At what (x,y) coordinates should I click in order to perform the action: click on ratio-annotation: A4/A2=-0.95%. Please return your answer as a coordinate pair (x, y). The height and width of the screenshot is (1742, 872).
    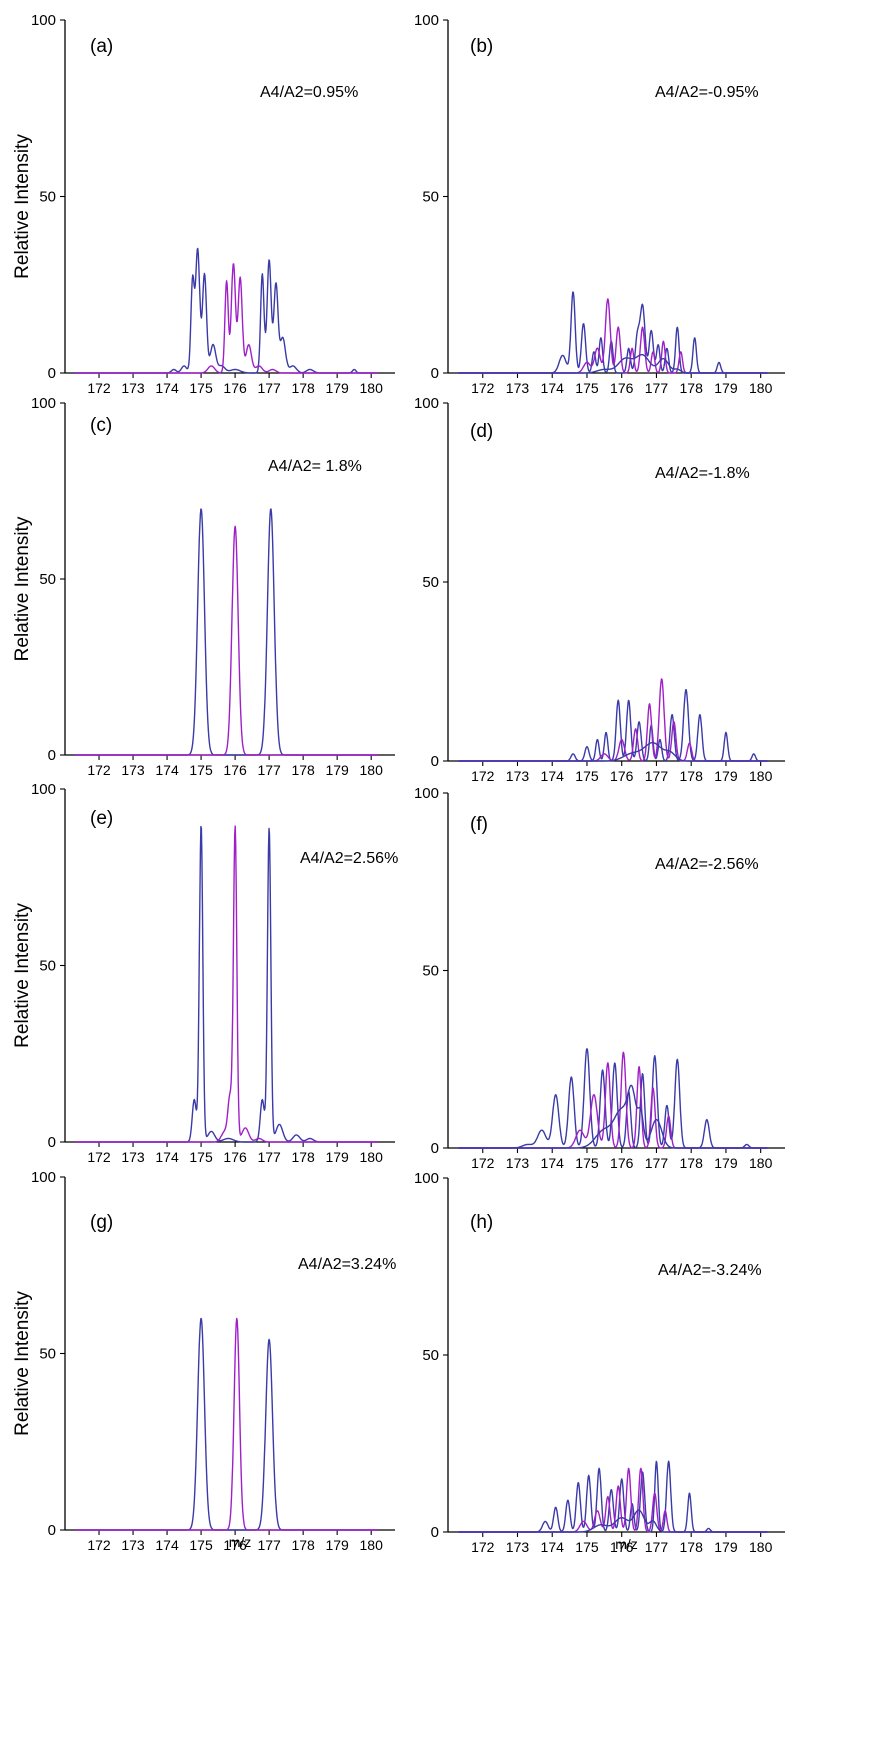
    Looking at the image, I should click on (707, 92).